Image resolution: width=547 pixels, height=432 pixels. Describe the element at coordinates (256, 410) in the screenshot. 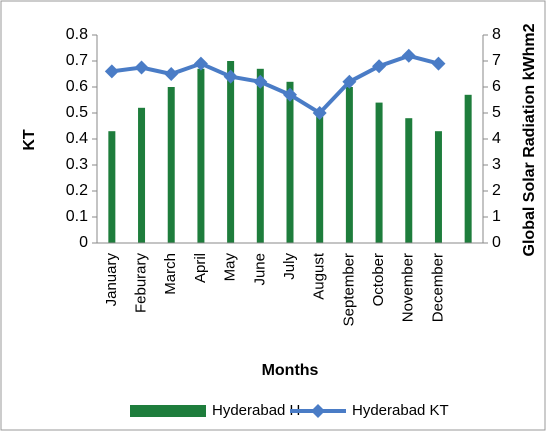

I see `legend-label: Hyderabad H` at that location.